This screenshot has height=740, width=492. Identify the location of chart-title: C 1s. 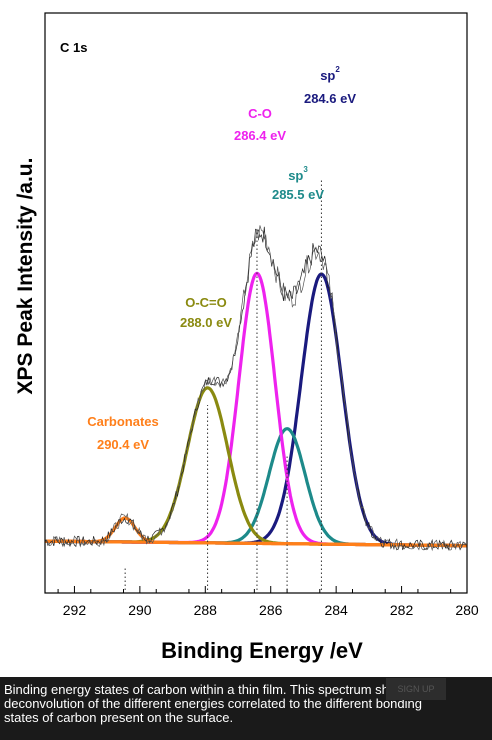
(73, 47).